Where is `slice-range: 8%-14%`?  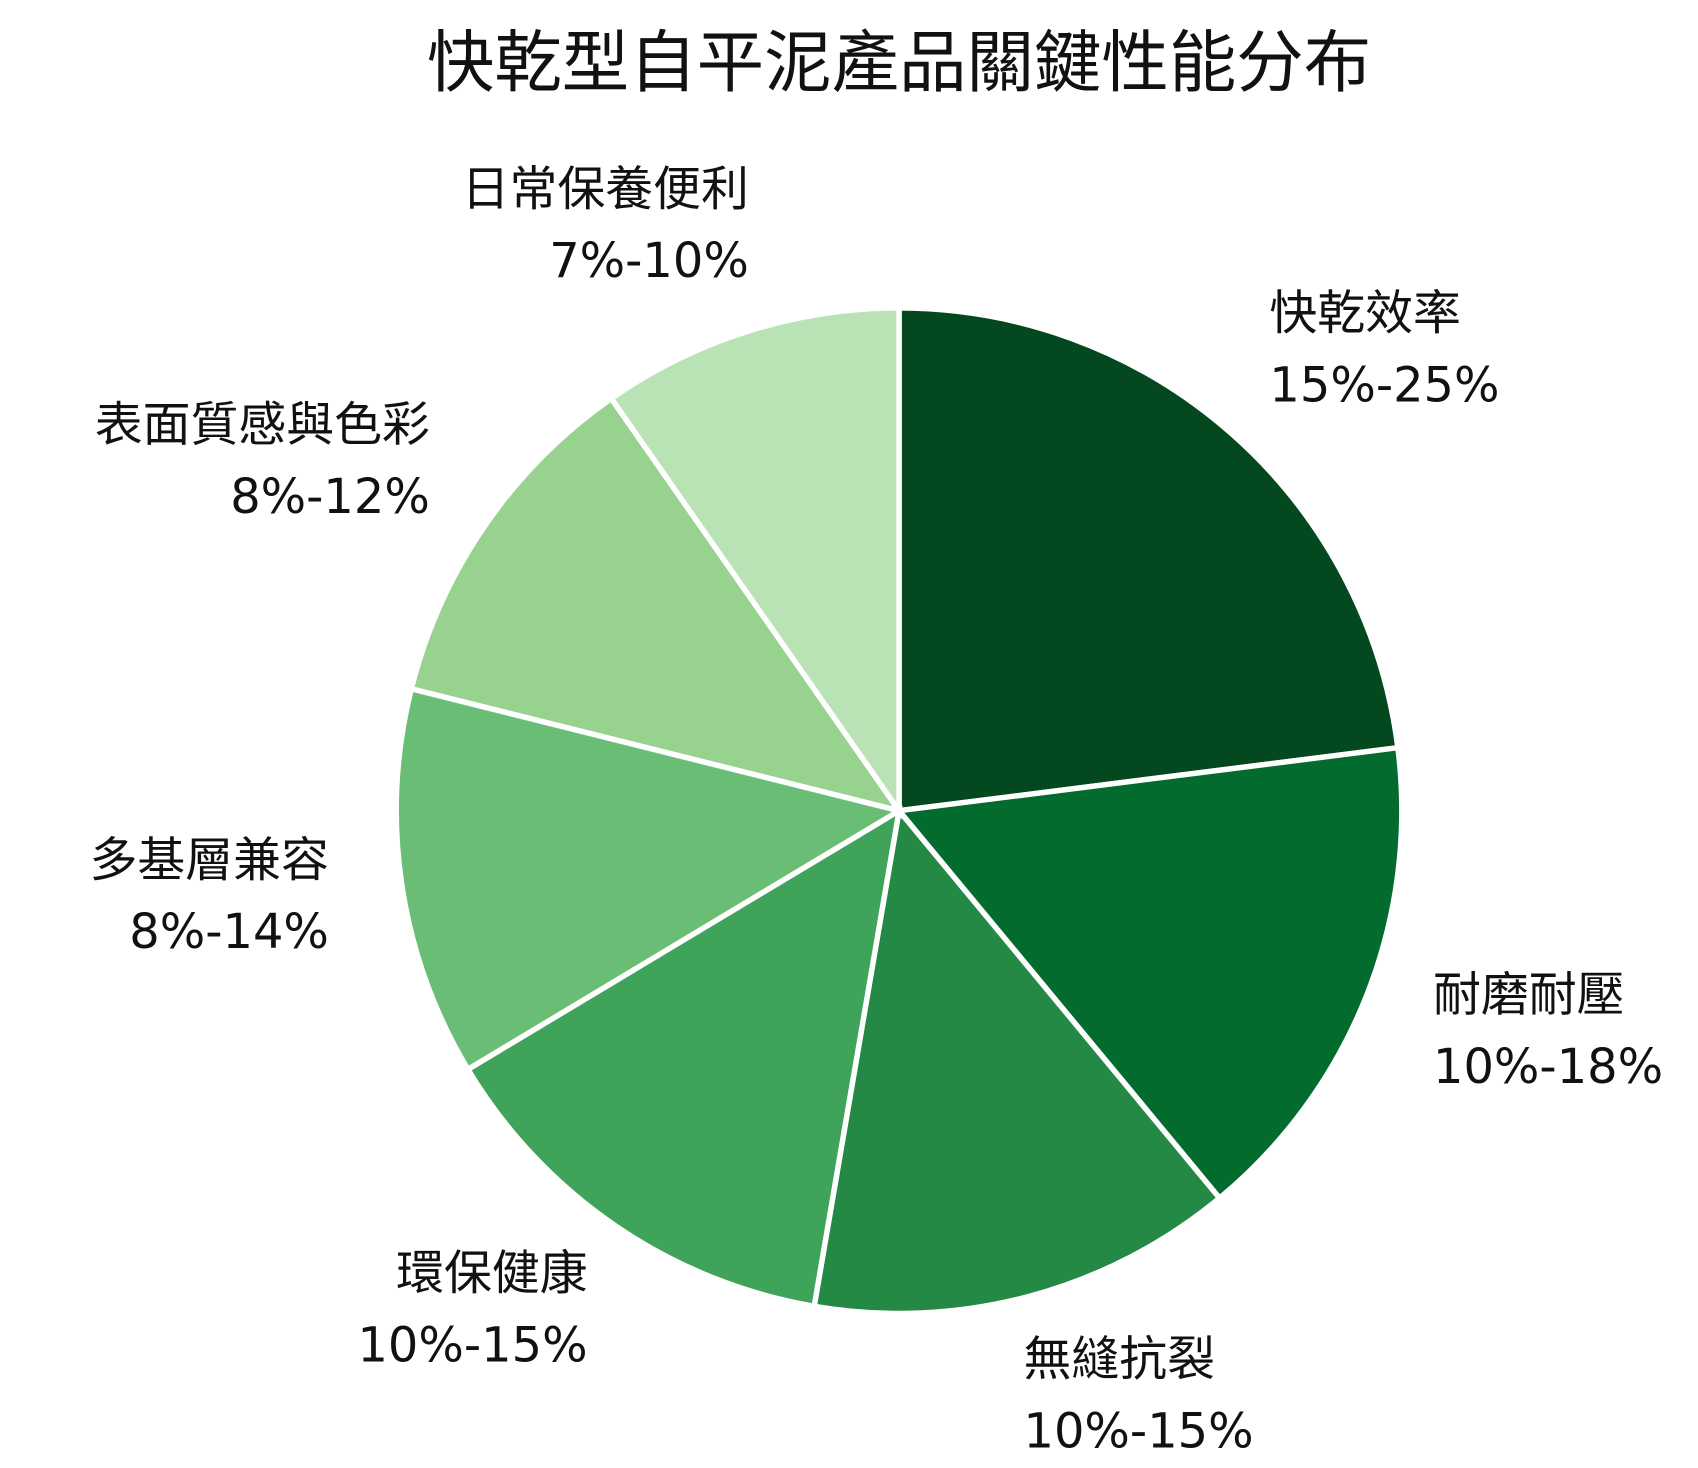 slice-range: 8%-14% is located at coordinates (229, 932).